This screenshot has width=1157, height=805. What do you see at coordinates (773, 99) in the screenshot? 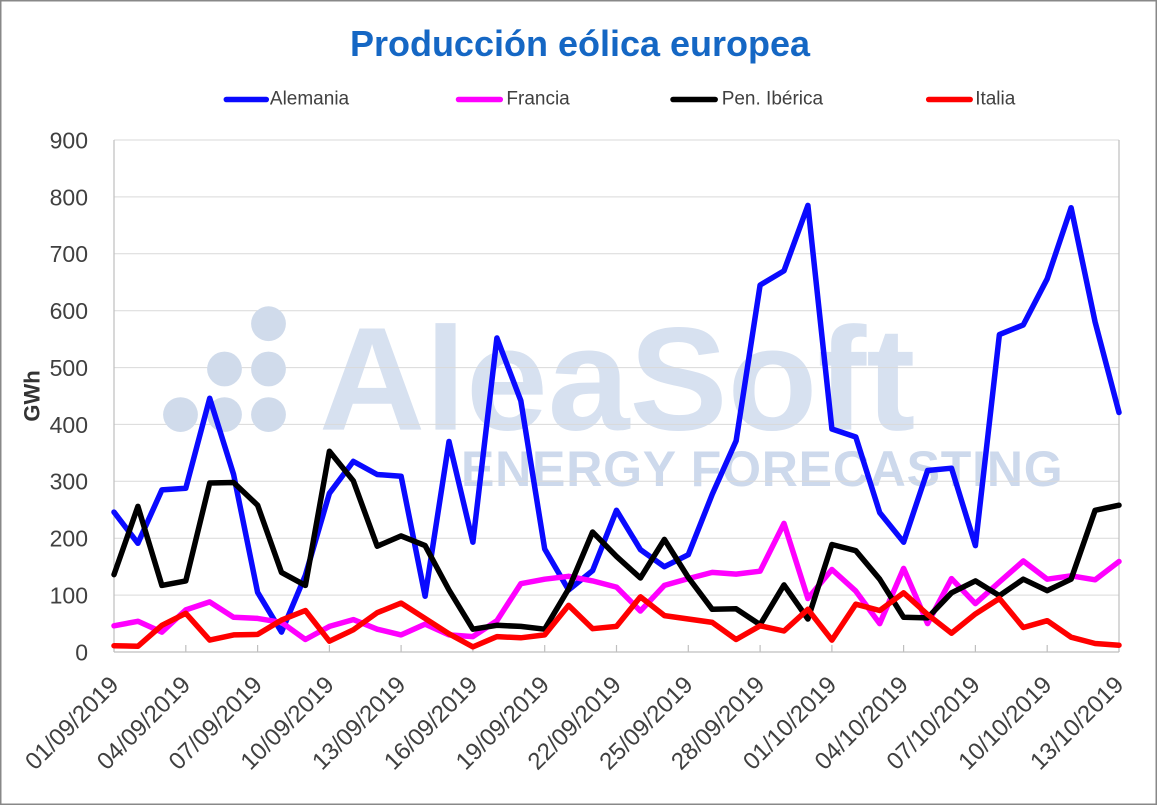
I see `svg-text: Pen. Ibérica` at bounding box center [773, 99].